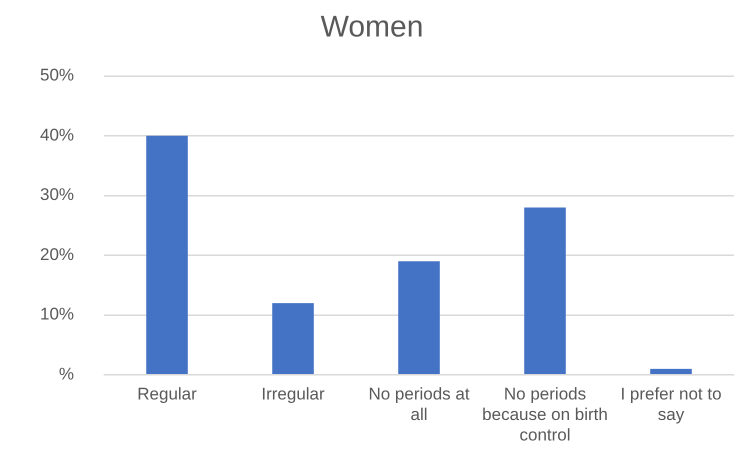 The image size is (744, 460). I want to click on x-tick-label: Regular, so click(167, 394).